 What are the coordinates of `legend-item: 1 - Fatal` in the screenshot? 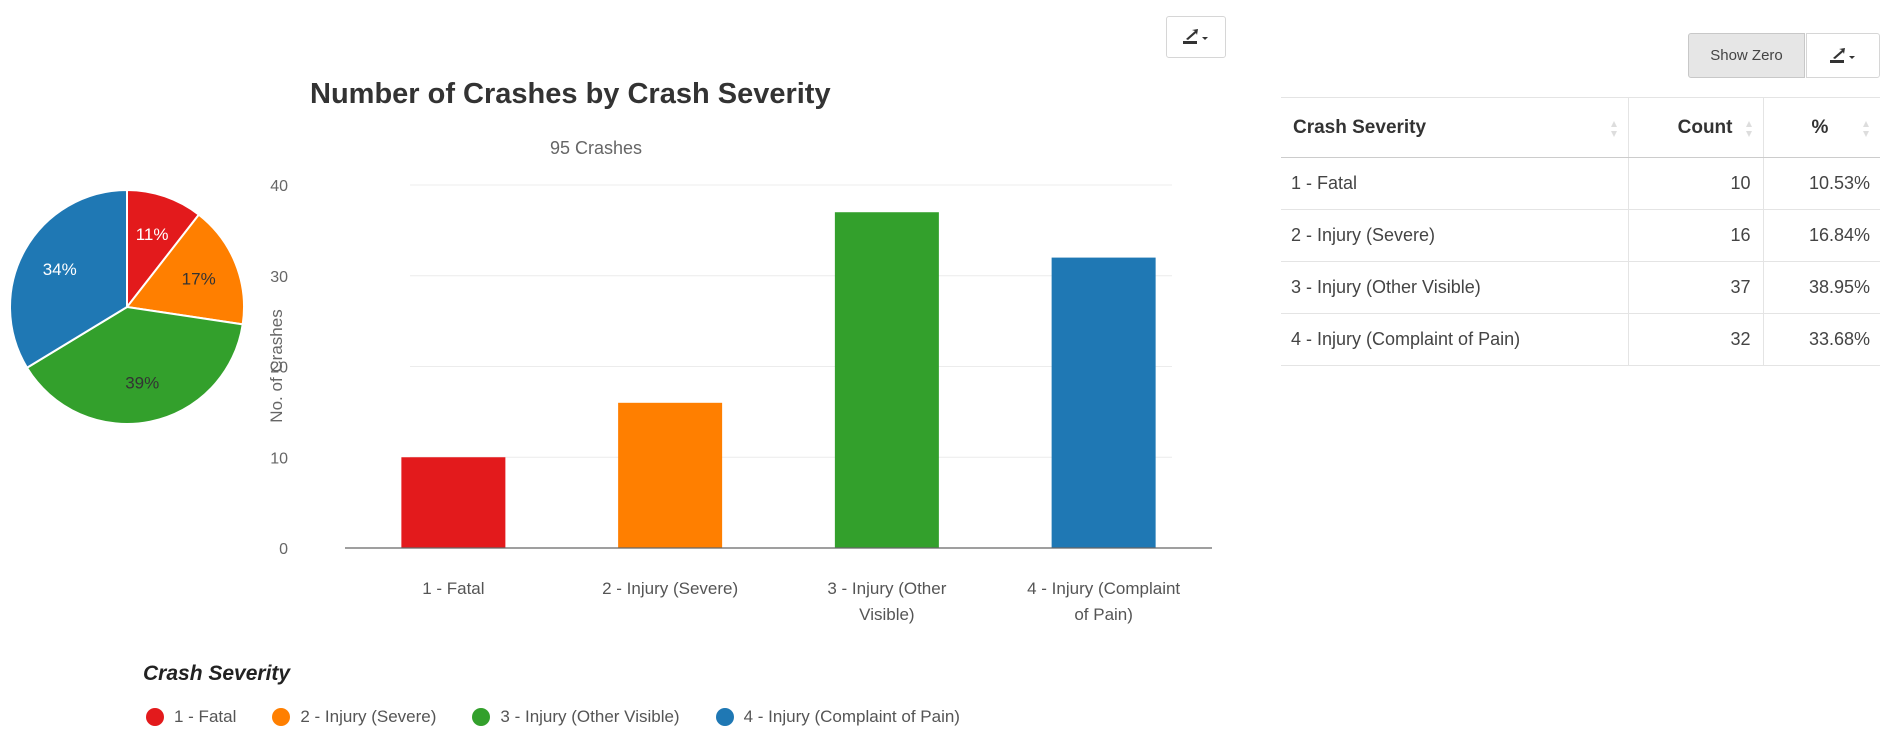 It's located at (191, 717).